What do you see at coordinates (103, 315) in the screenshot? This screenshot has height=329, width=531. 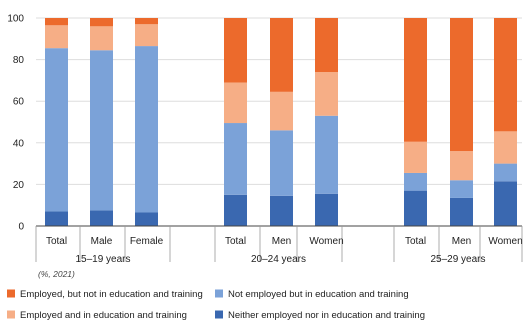 I see `legend-label: Employed and in education and training` at bounding box center [103, 315].